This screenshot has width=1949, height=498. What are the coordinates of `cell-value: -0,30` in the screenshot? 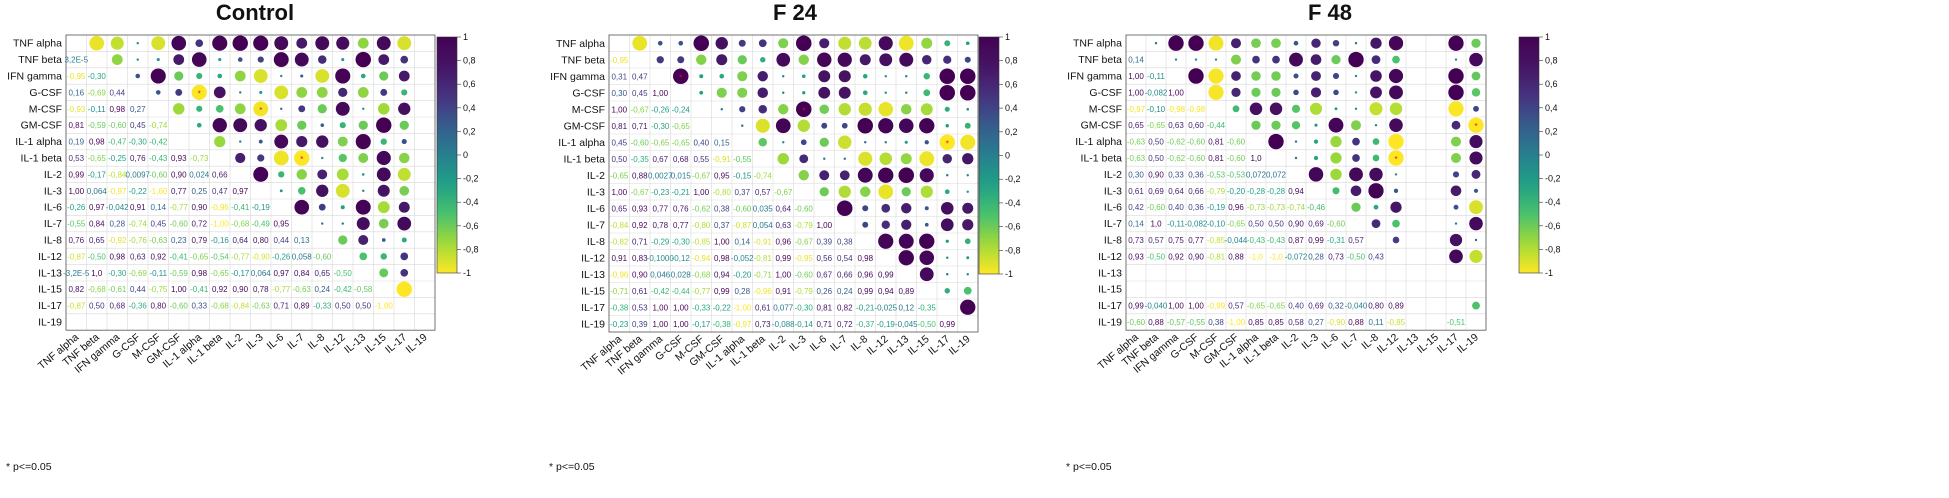 It's located at (117, 273).